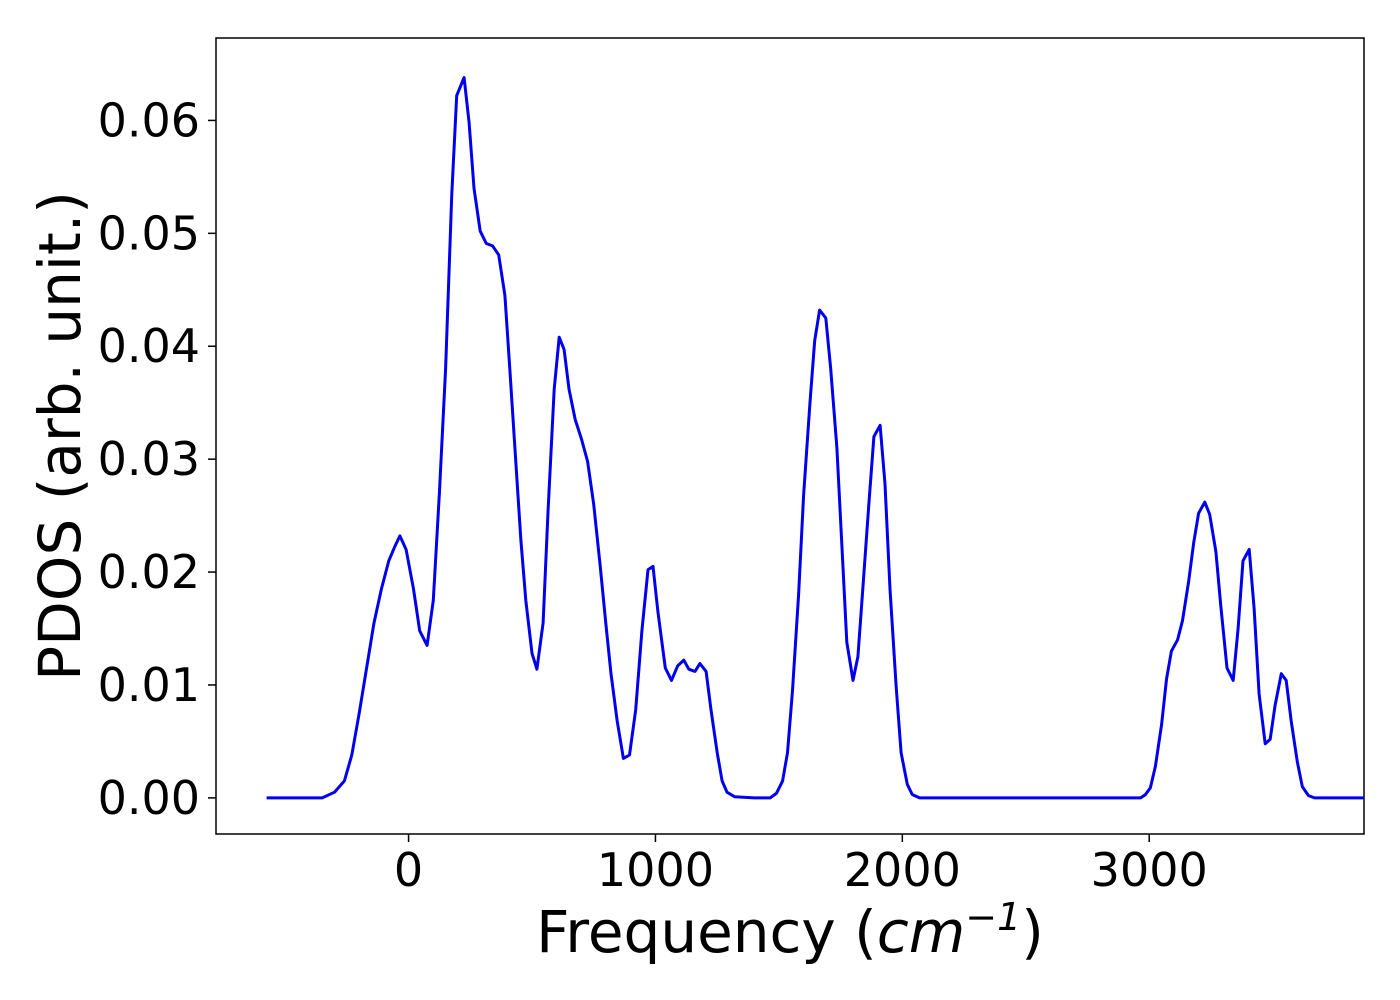  Describe the element at coordinates (408, 870) in the screenshot. I see `x-tick-label: 0` at that location.